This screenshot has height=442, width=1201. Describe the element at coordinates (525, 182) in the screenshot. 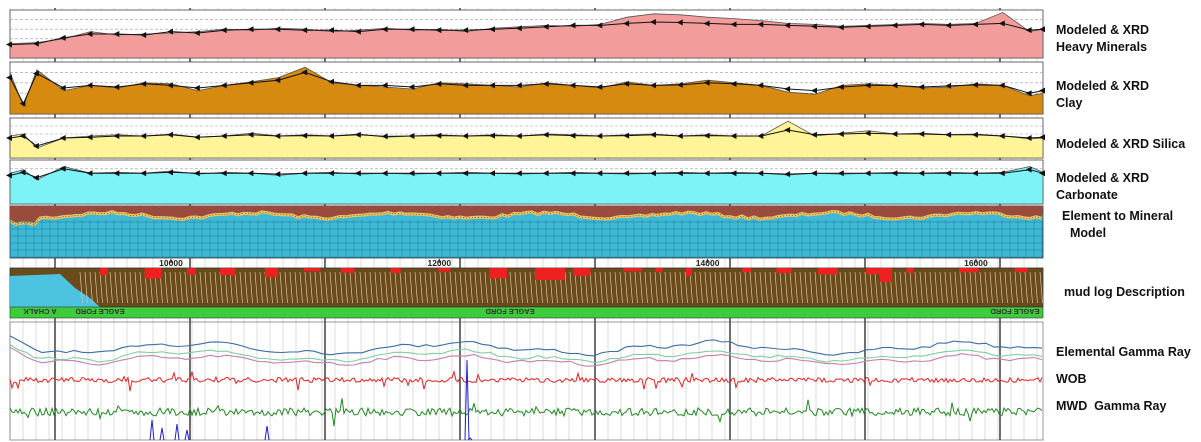

I see `track-carbonate` at that location.